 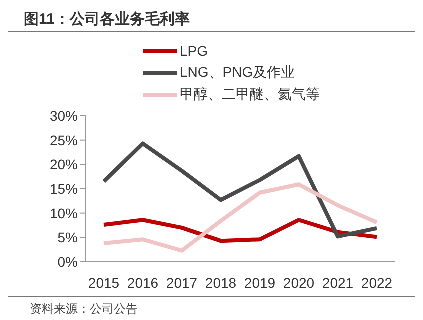 I want to click on legend-label: LPG, so click(x=194, y=51).